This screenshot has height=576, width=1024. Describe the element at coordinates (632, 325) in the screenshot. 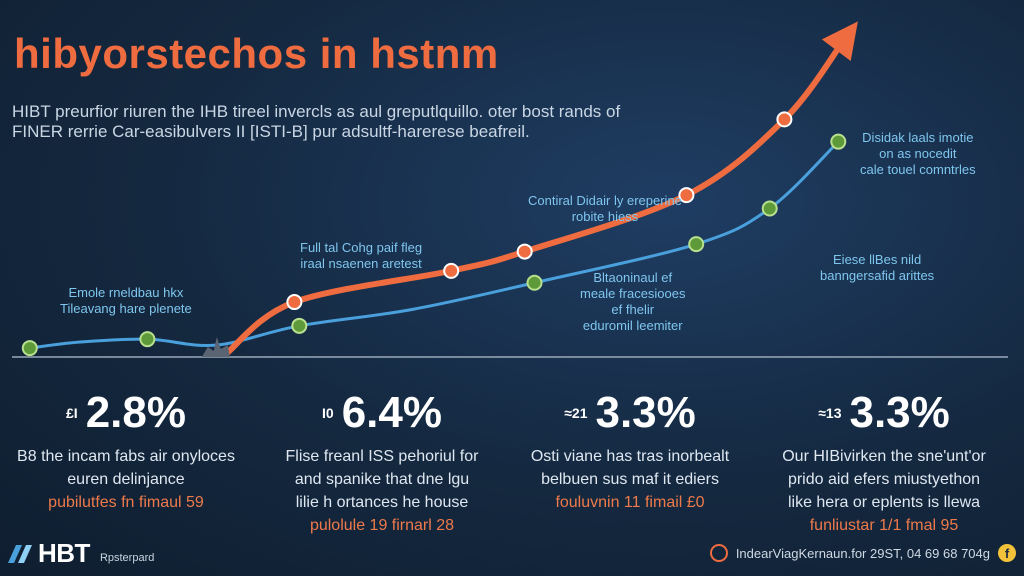

I see `annotation-line: eduromil leemiter` at that location.